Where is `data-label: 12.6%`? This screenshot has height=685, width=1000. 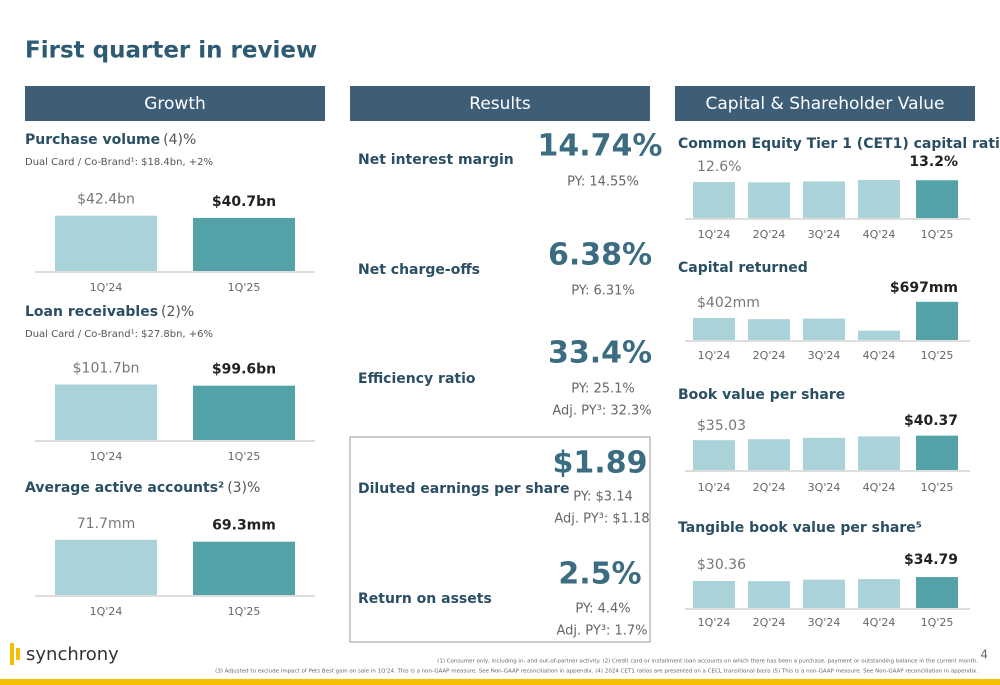 data-label: 12.6% is located at coordinates (719, 167).